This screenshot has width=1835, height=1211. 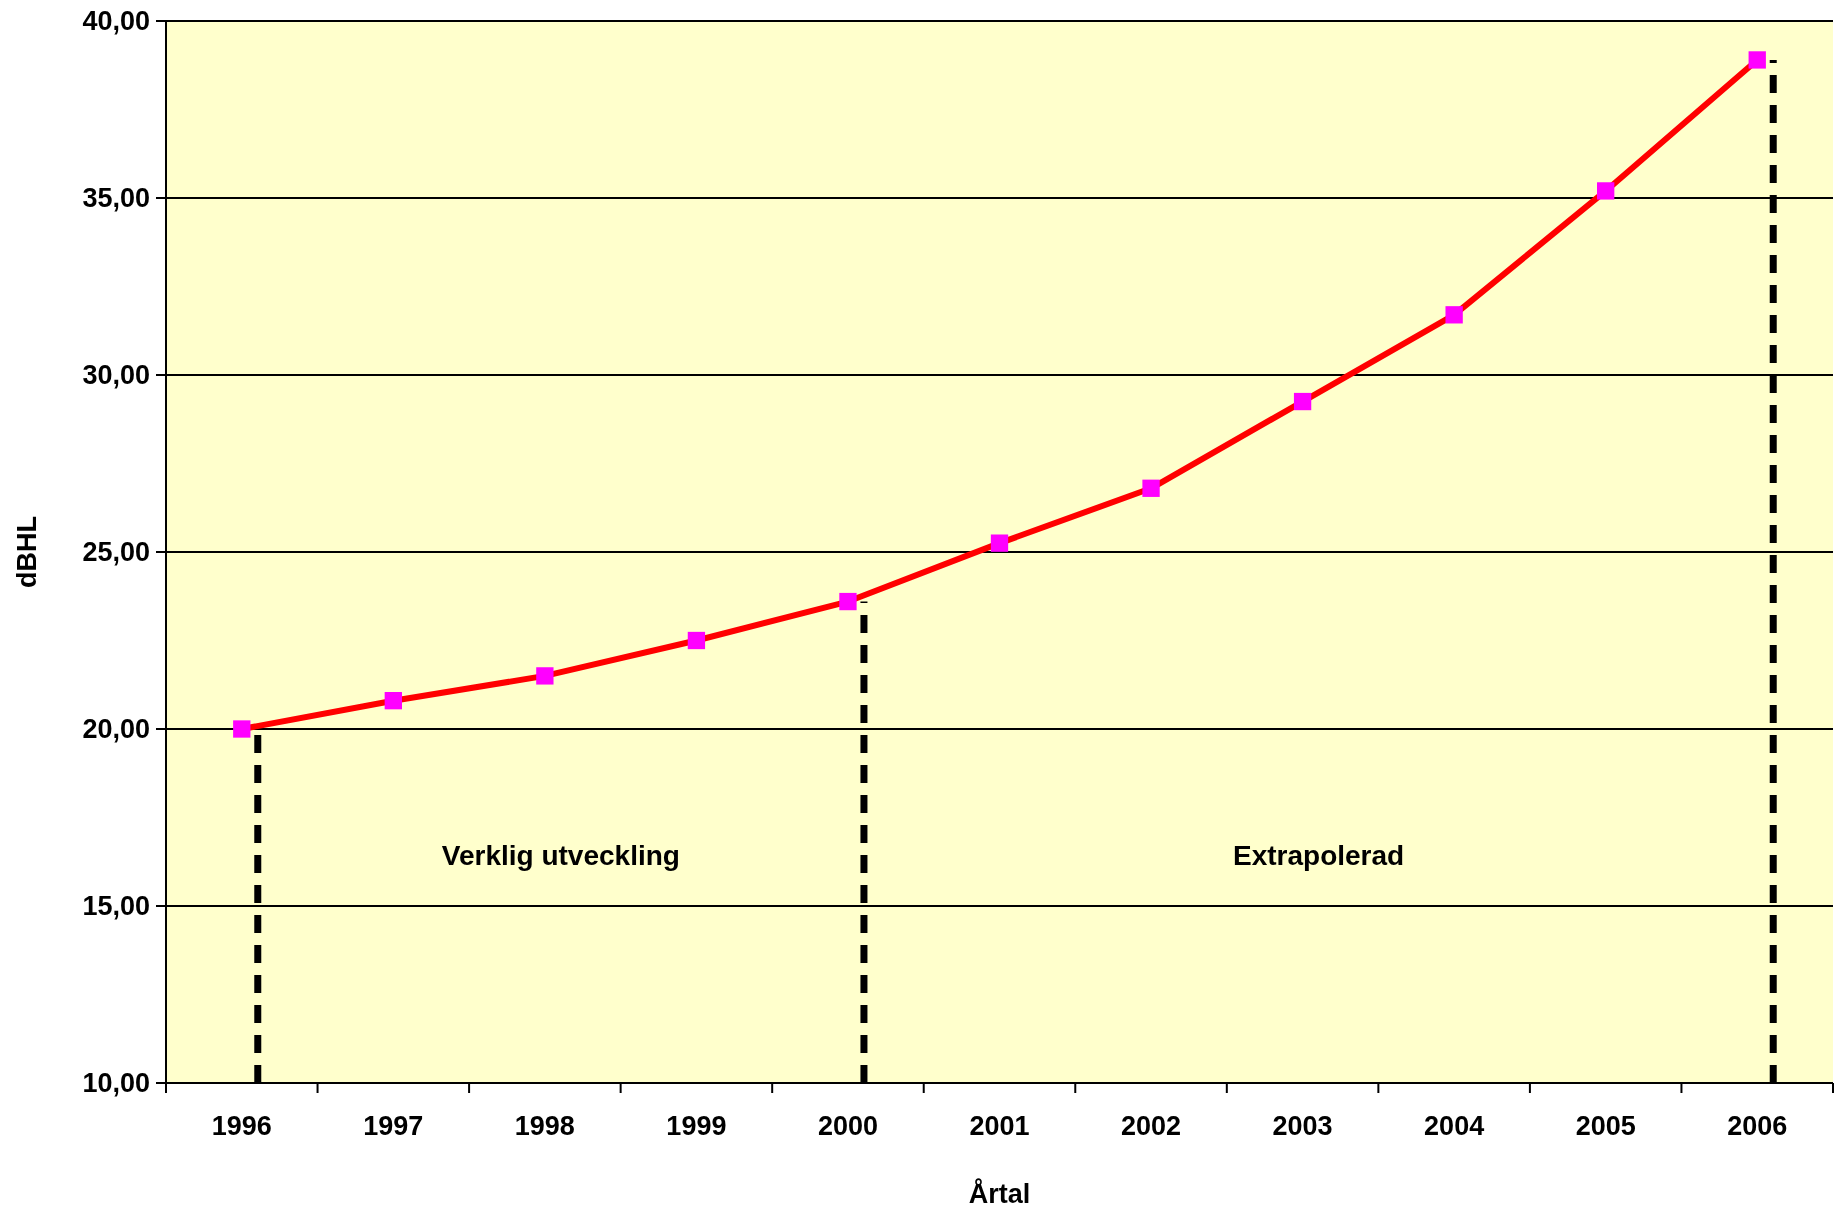 I want to click on x-tick-label: 1999, so click(x=696, y=1126).